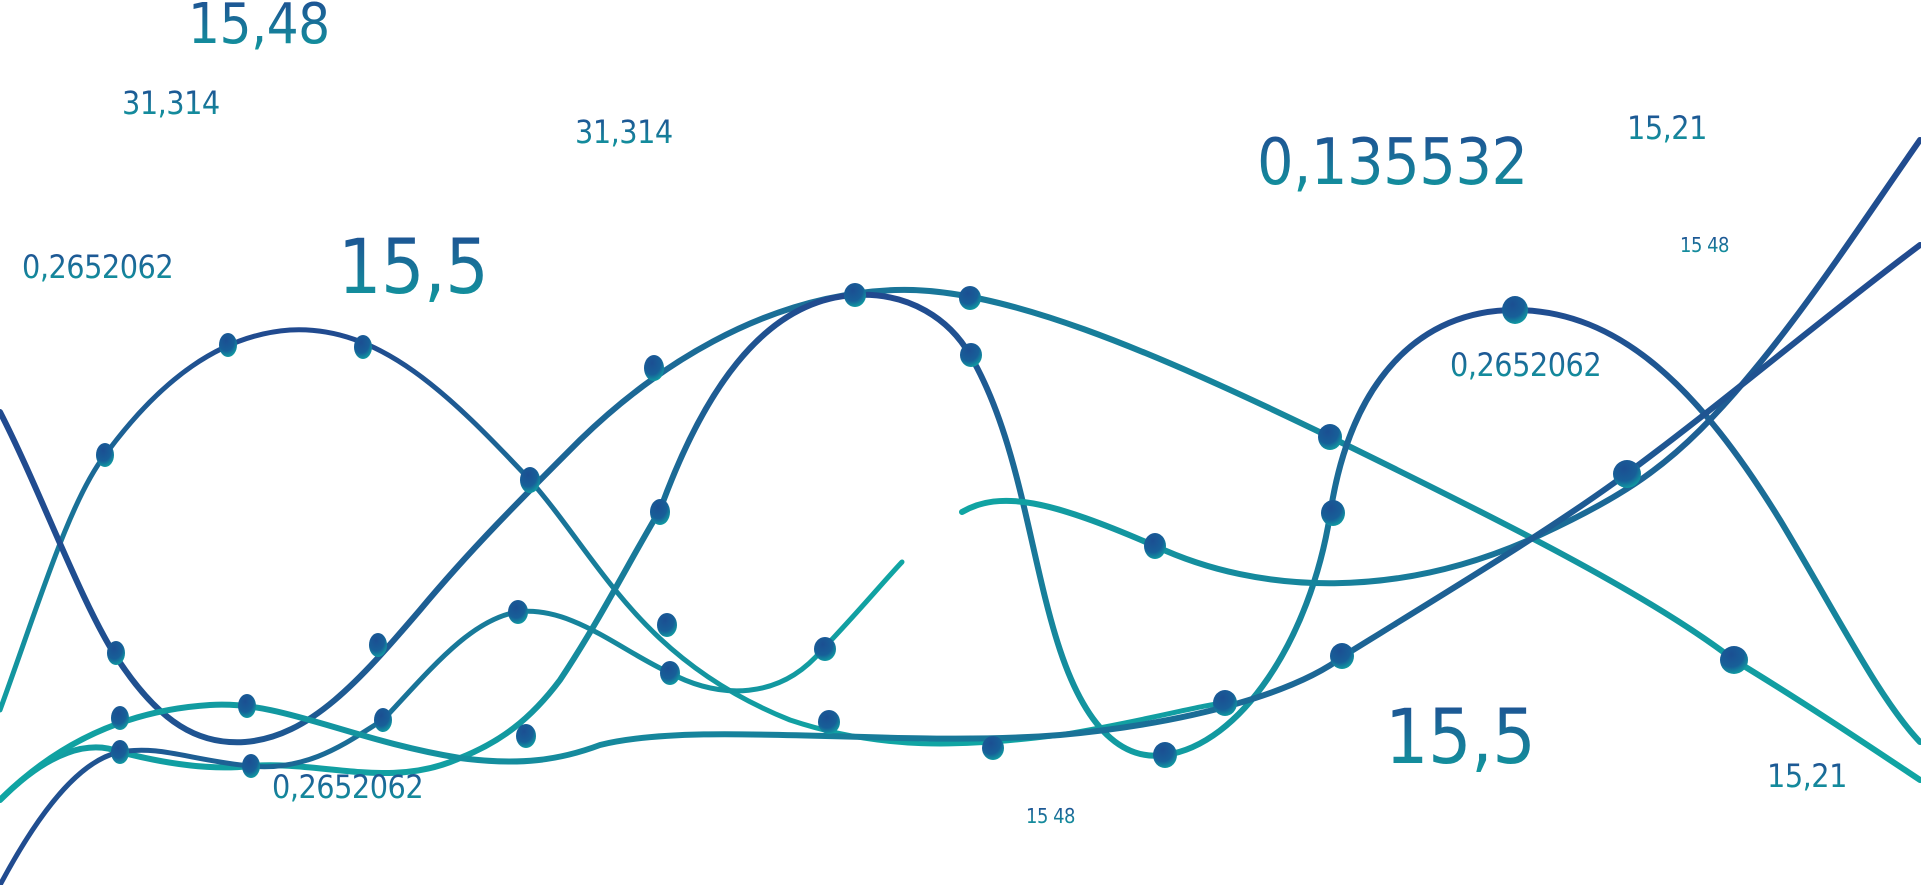 Image resolution: width=1921 pixels, height=885 pixels. I want to click on value-label: 0,135532, so click(1392, 163).